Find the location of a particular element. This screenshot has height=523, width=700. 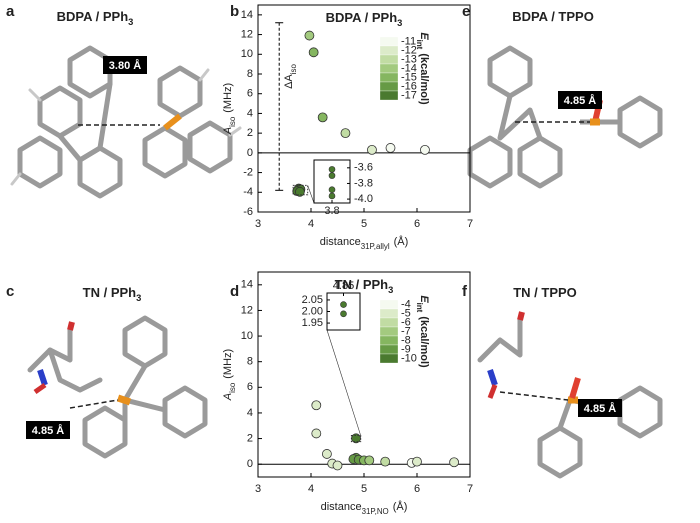

colorbar-tick-label: -11 is located at coordinates (408, 41).